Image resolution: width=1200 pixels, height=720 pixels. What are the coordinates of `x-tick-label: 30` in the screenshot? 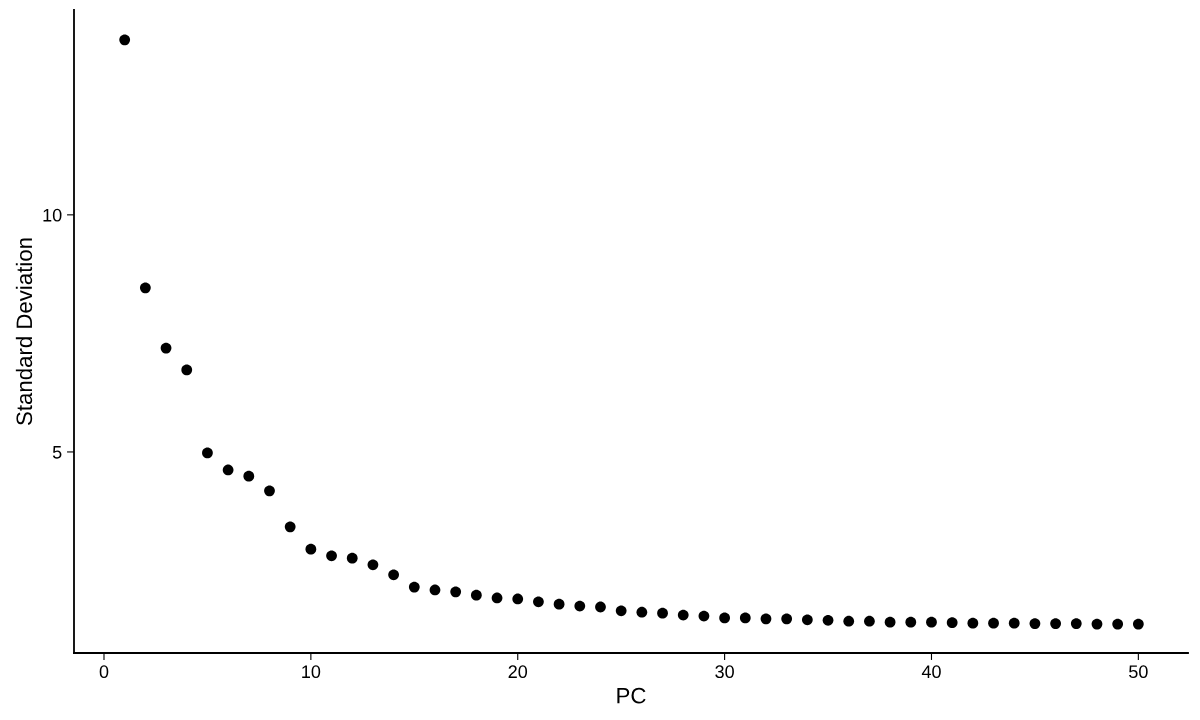 It's located at (724, 672).